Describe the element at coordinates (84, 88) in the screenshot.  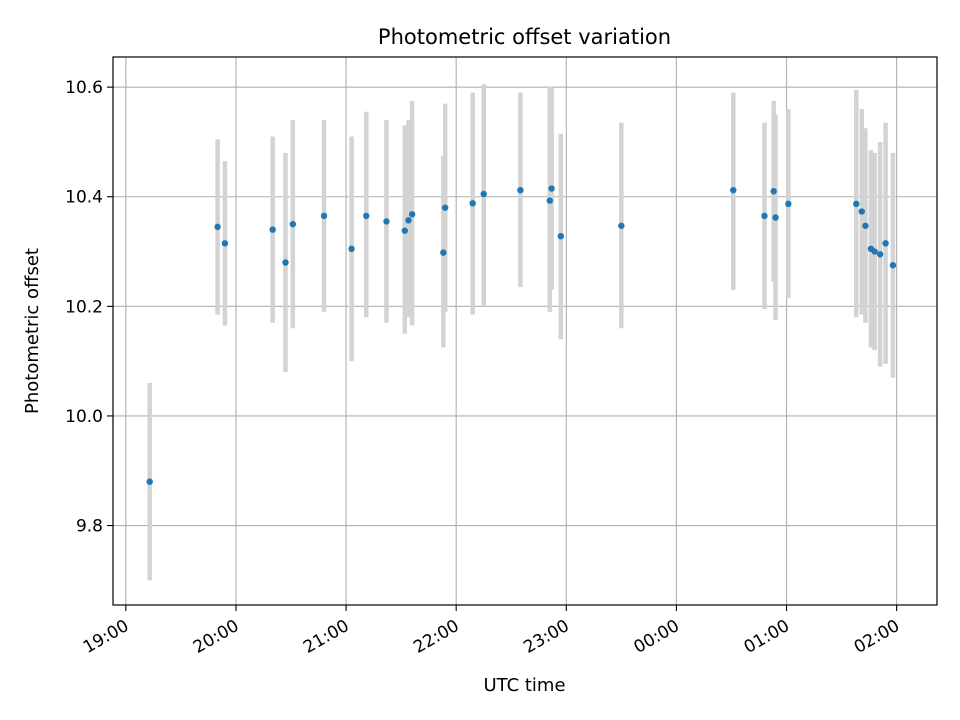
I see `y-tick-label: 10.6` at that location.